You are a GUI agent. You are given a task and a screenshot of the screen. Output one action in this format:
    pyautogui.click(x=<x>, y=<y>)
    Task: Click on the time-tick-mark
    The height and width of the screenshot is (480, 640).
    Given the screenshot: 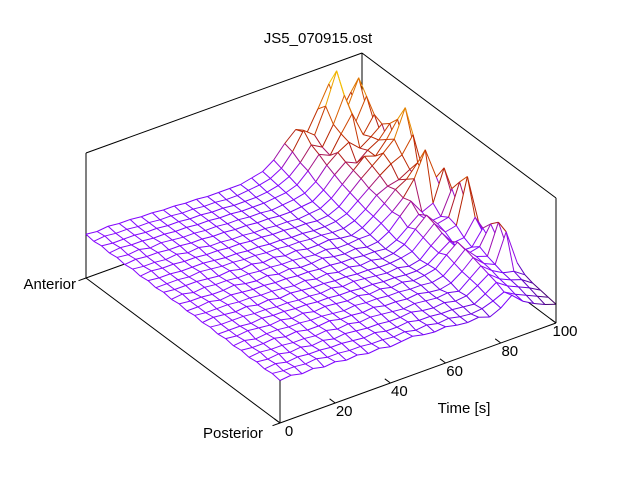 What is the action you would take?
    pyautogui.click(x=387, y=381)
    